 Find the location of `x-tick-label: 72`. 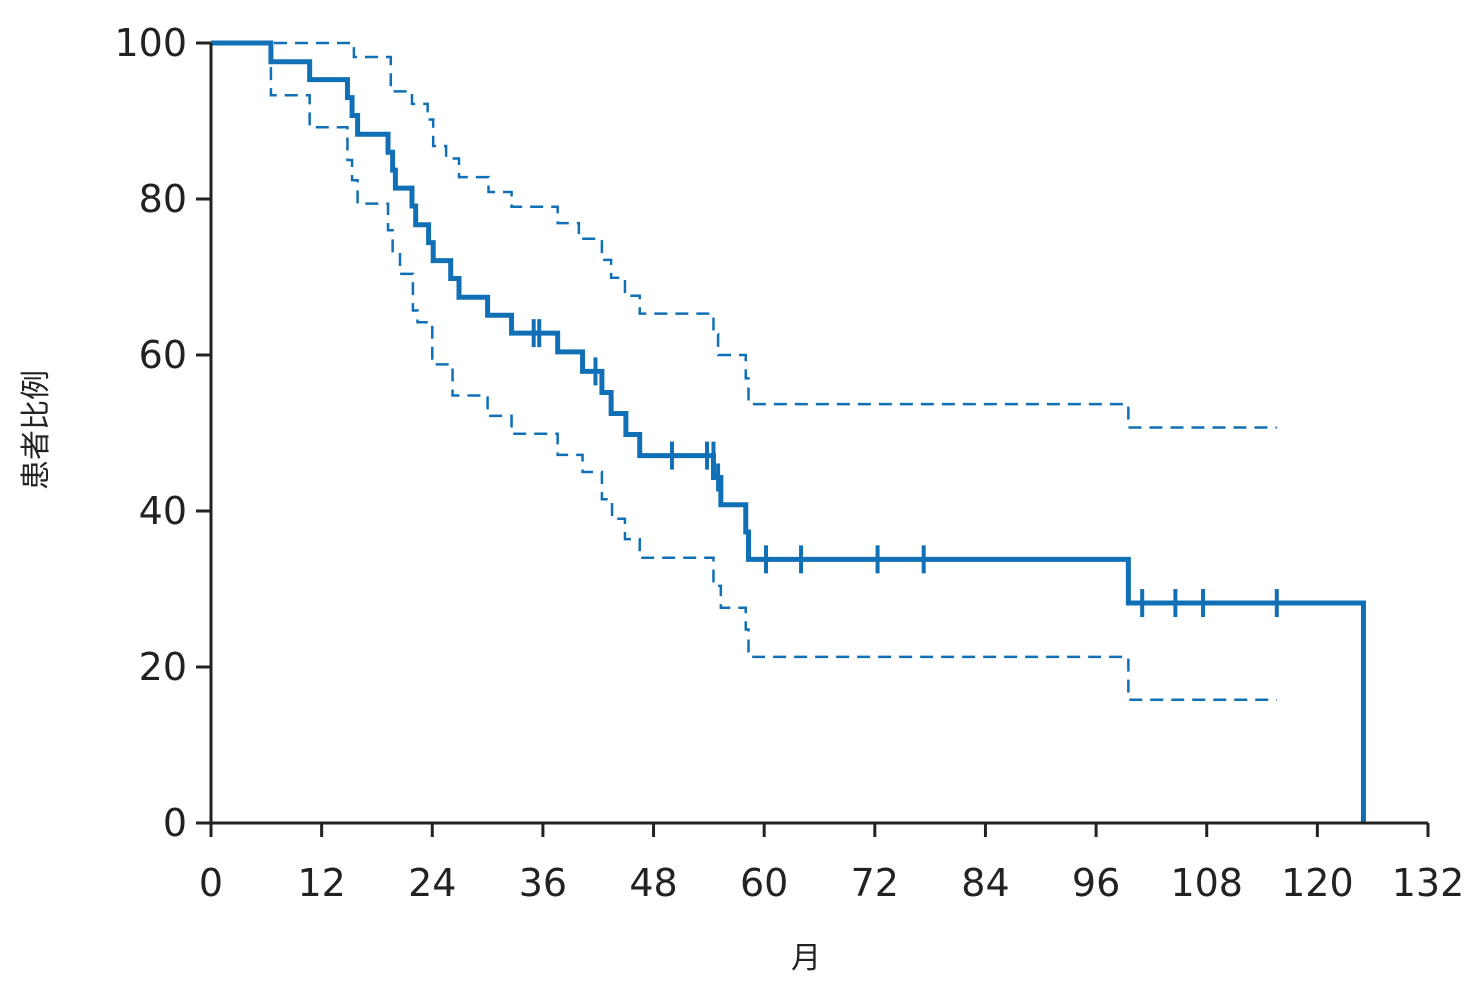

x-tick-label: 72 is located at coordinates (875, 883).